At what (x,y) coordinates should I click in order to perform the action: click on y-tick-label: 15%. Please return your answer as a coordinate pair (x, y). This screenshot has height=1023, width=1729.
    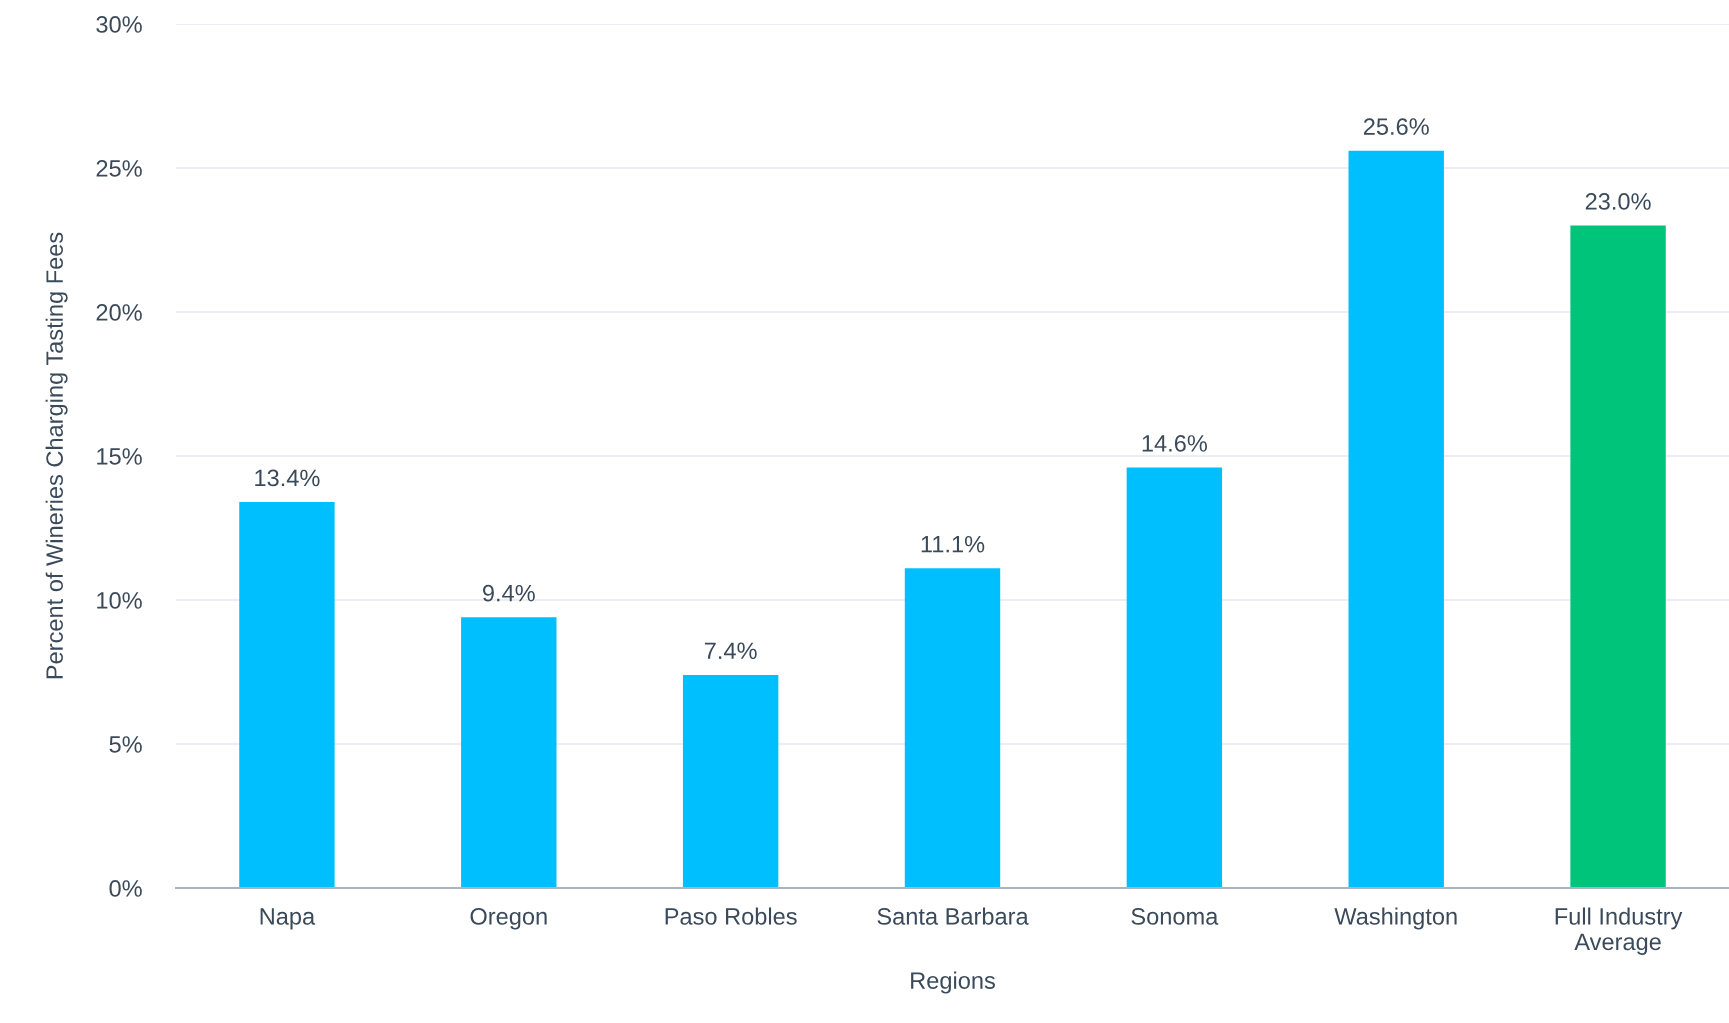
    Looking at the image, I should click on (119, 456).